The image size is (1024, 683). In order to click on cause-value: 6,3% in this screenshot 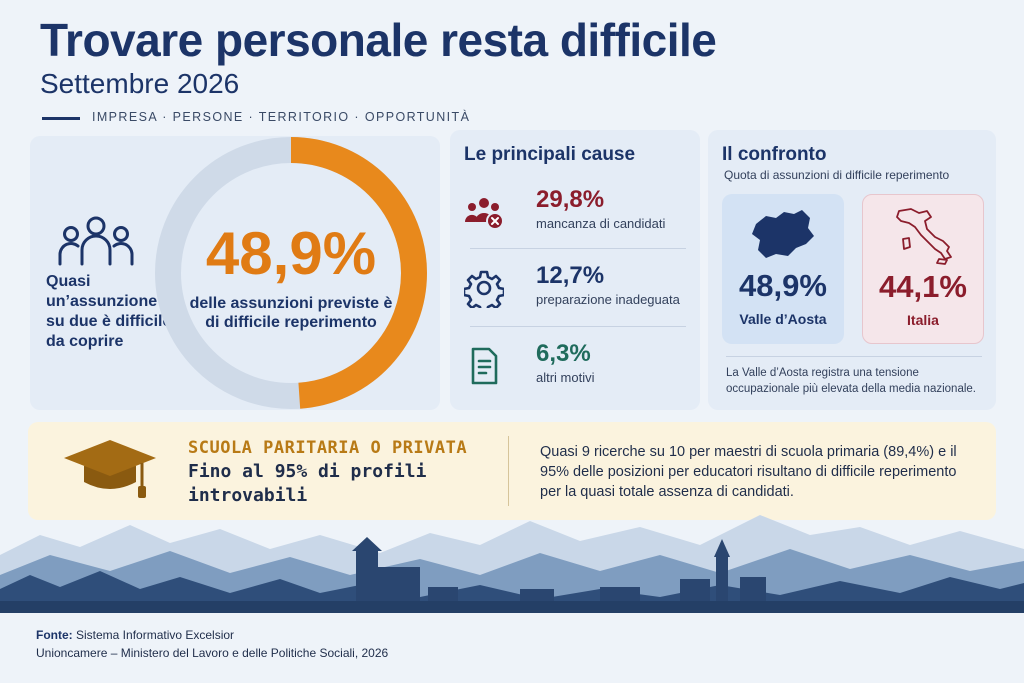, I will do `click(563, 353)`.